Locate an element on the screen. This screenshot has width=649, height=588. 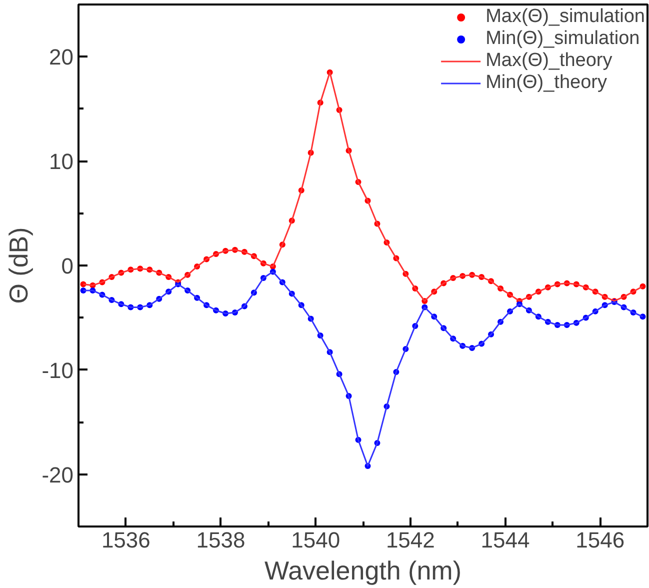
legend-label: Max(Θ)_simulation is located at coordinates (565, 17).